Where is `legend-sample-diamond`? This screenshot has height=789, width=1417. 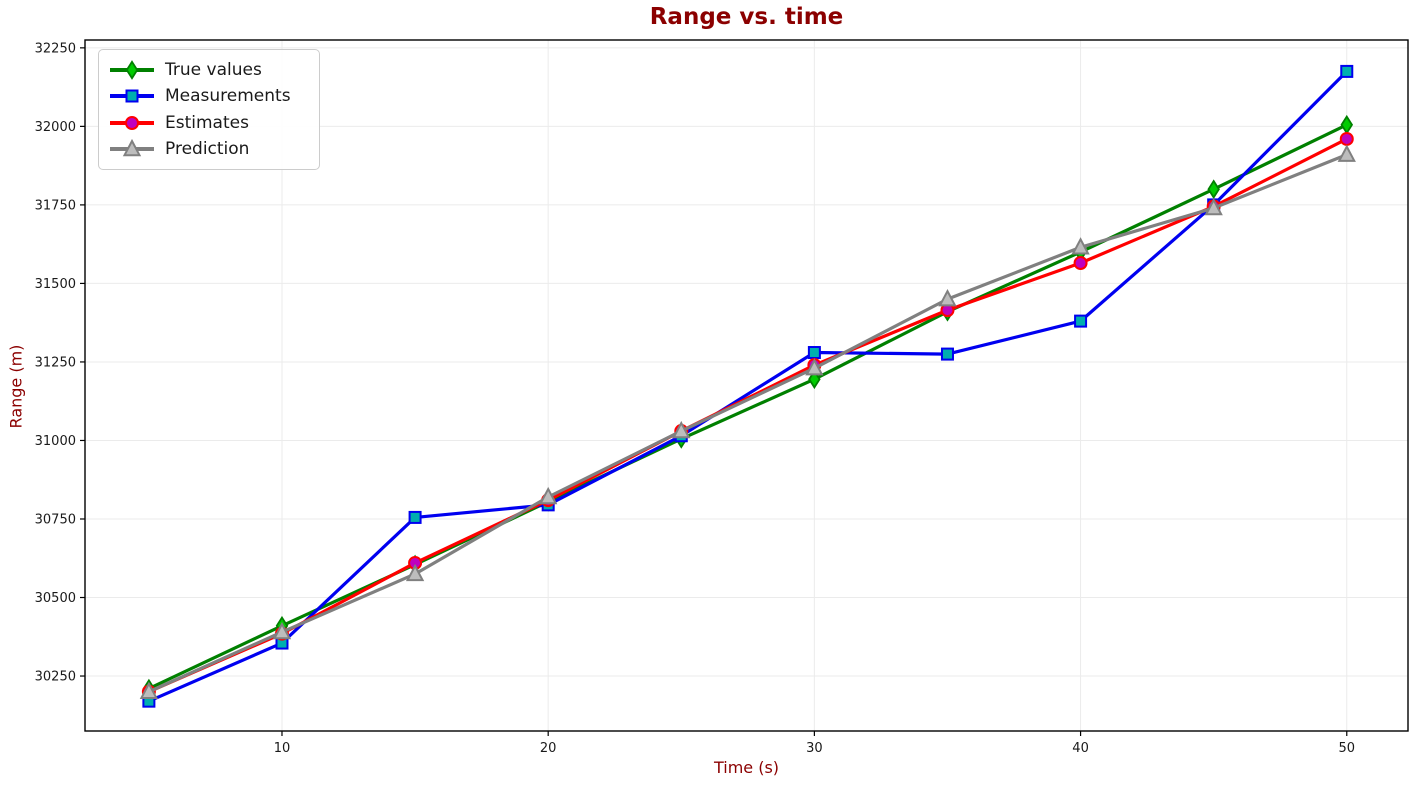 legend-sample-diamond is located at coordinates (132, 70).